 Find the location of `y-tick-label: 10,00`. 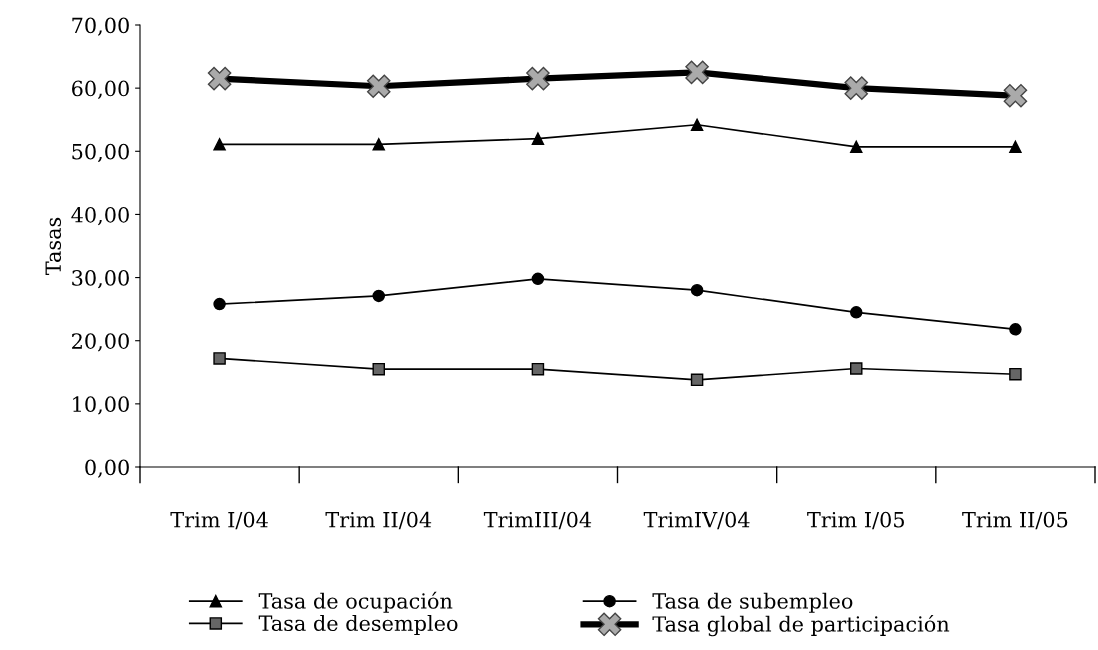

y-tick-label: 10,00 is located at coordinates (101, 405).